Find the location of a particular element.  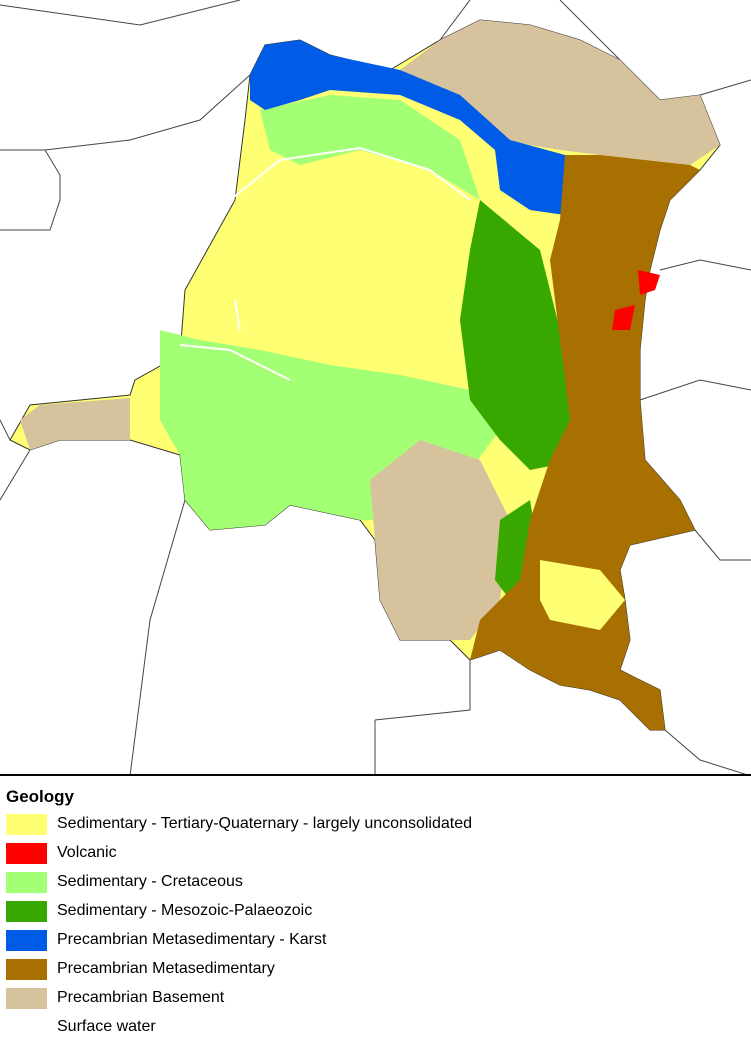

legend-item-cretaceous: Sedimentary - Cretaceous is located at coordinates (376, 883).